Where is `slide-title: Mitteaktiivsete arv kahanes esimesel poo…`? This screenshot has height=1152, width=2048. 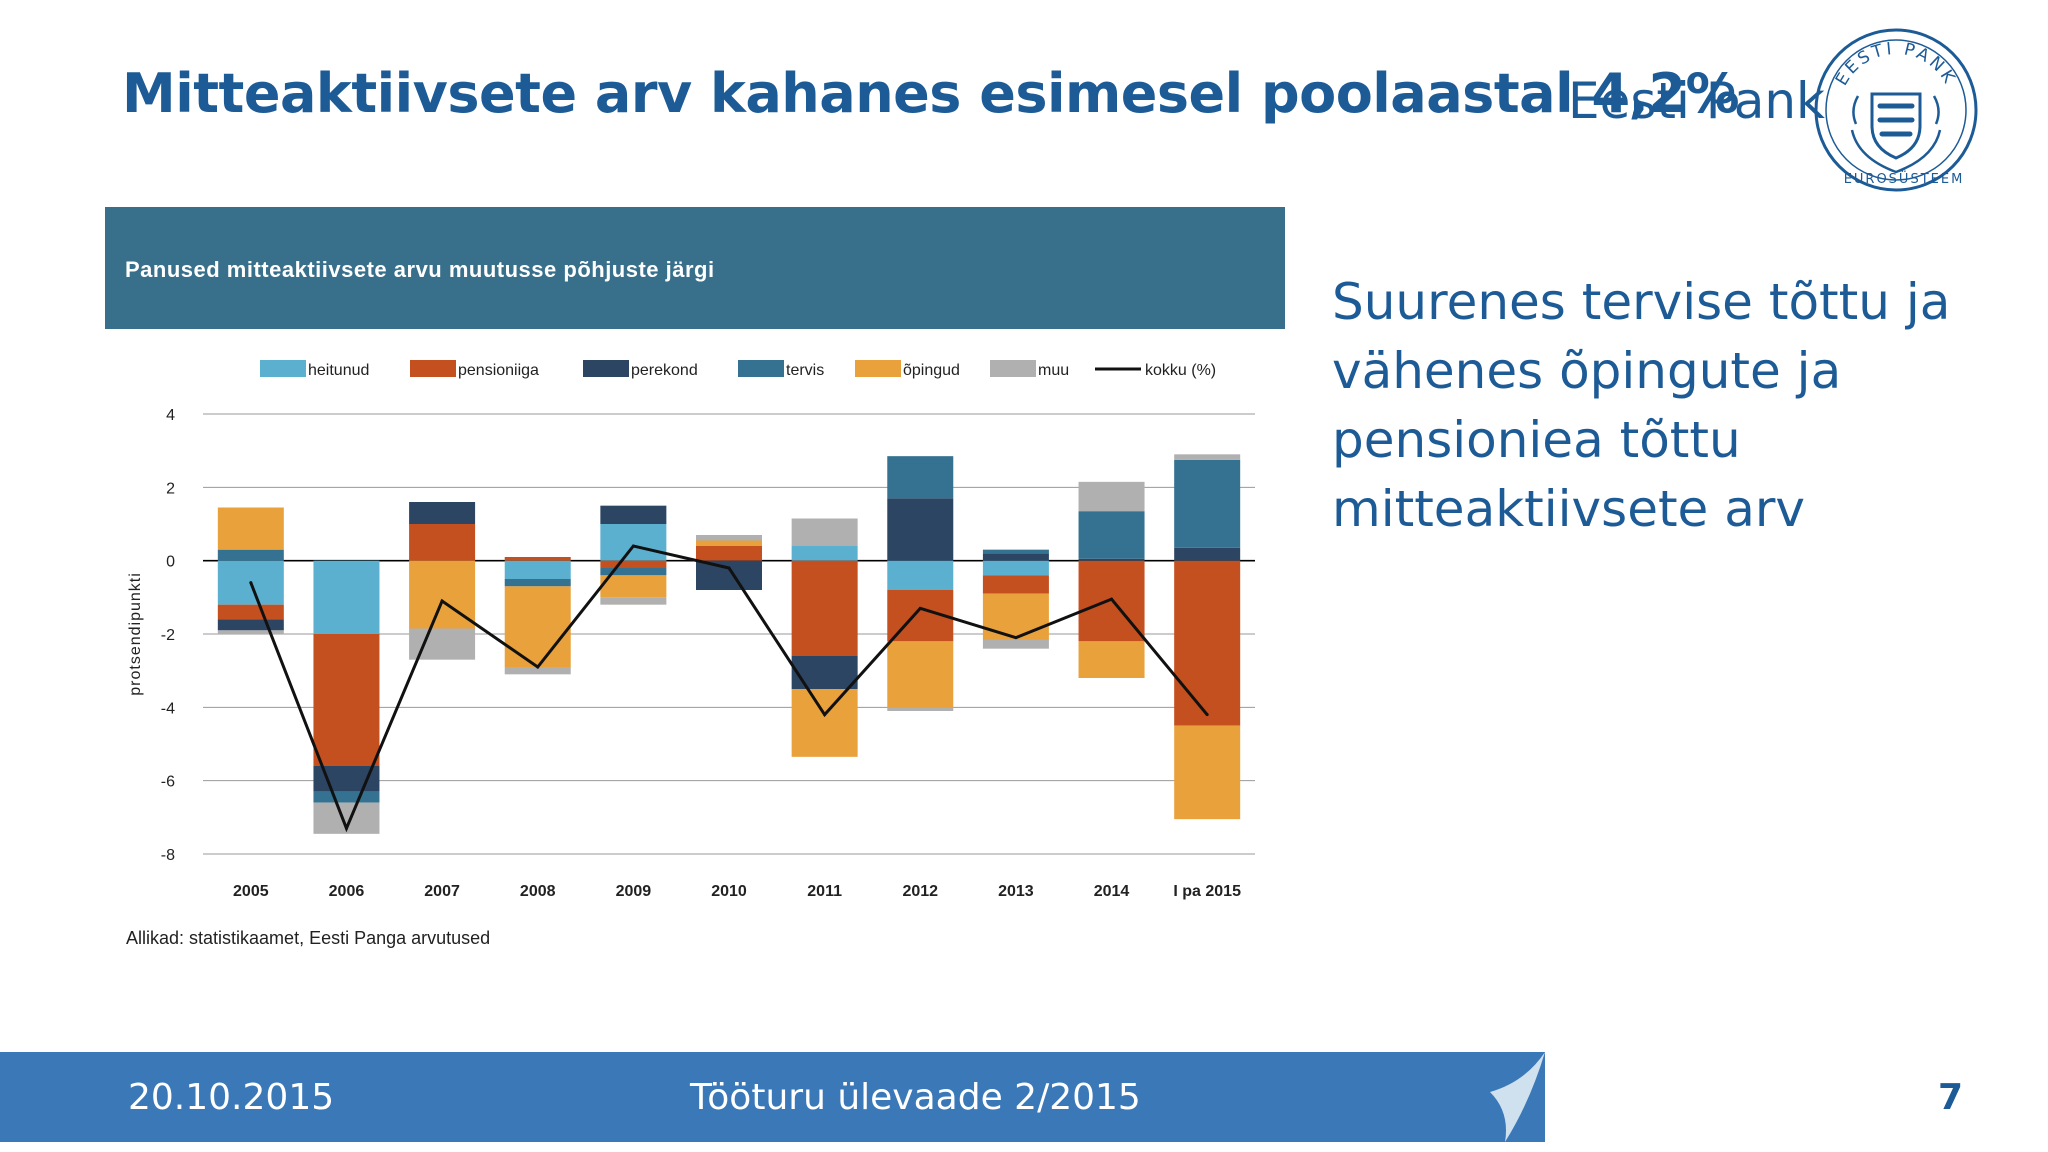 slide-title: Mitteaktiivsete arv kahanes esimesel poo… is located at coordinates (931, 93).